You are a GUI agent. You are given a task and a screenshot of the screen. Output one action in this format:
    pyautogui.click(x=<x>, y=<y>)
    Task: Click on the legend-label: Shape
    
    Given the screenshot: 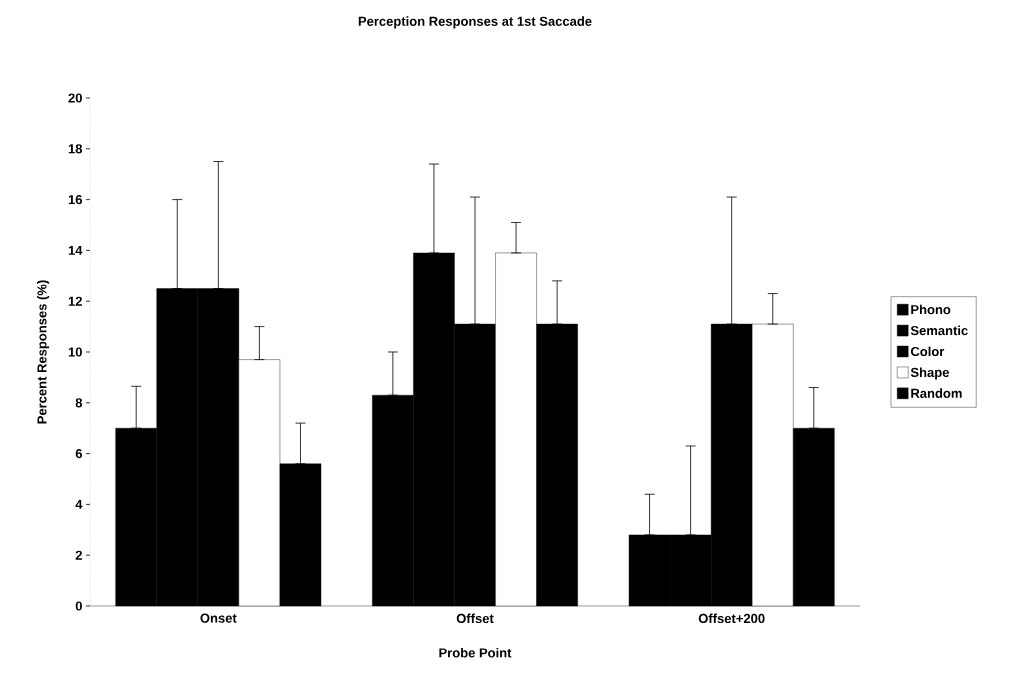 What is the action you would take?
    pyautogui.click(x=929, y=373)
    